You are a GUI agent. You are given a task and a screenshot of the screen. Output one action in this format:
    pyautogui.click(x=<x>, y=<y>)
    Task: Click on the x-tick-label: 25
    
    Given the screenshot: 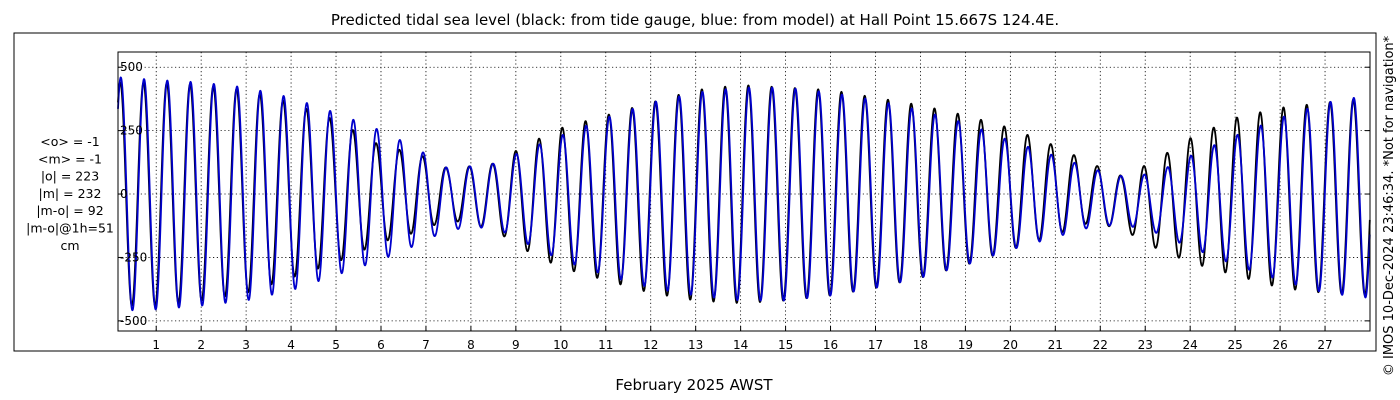 What is the action you would take?
    pyautogui.click(x=1234, y=345)
    